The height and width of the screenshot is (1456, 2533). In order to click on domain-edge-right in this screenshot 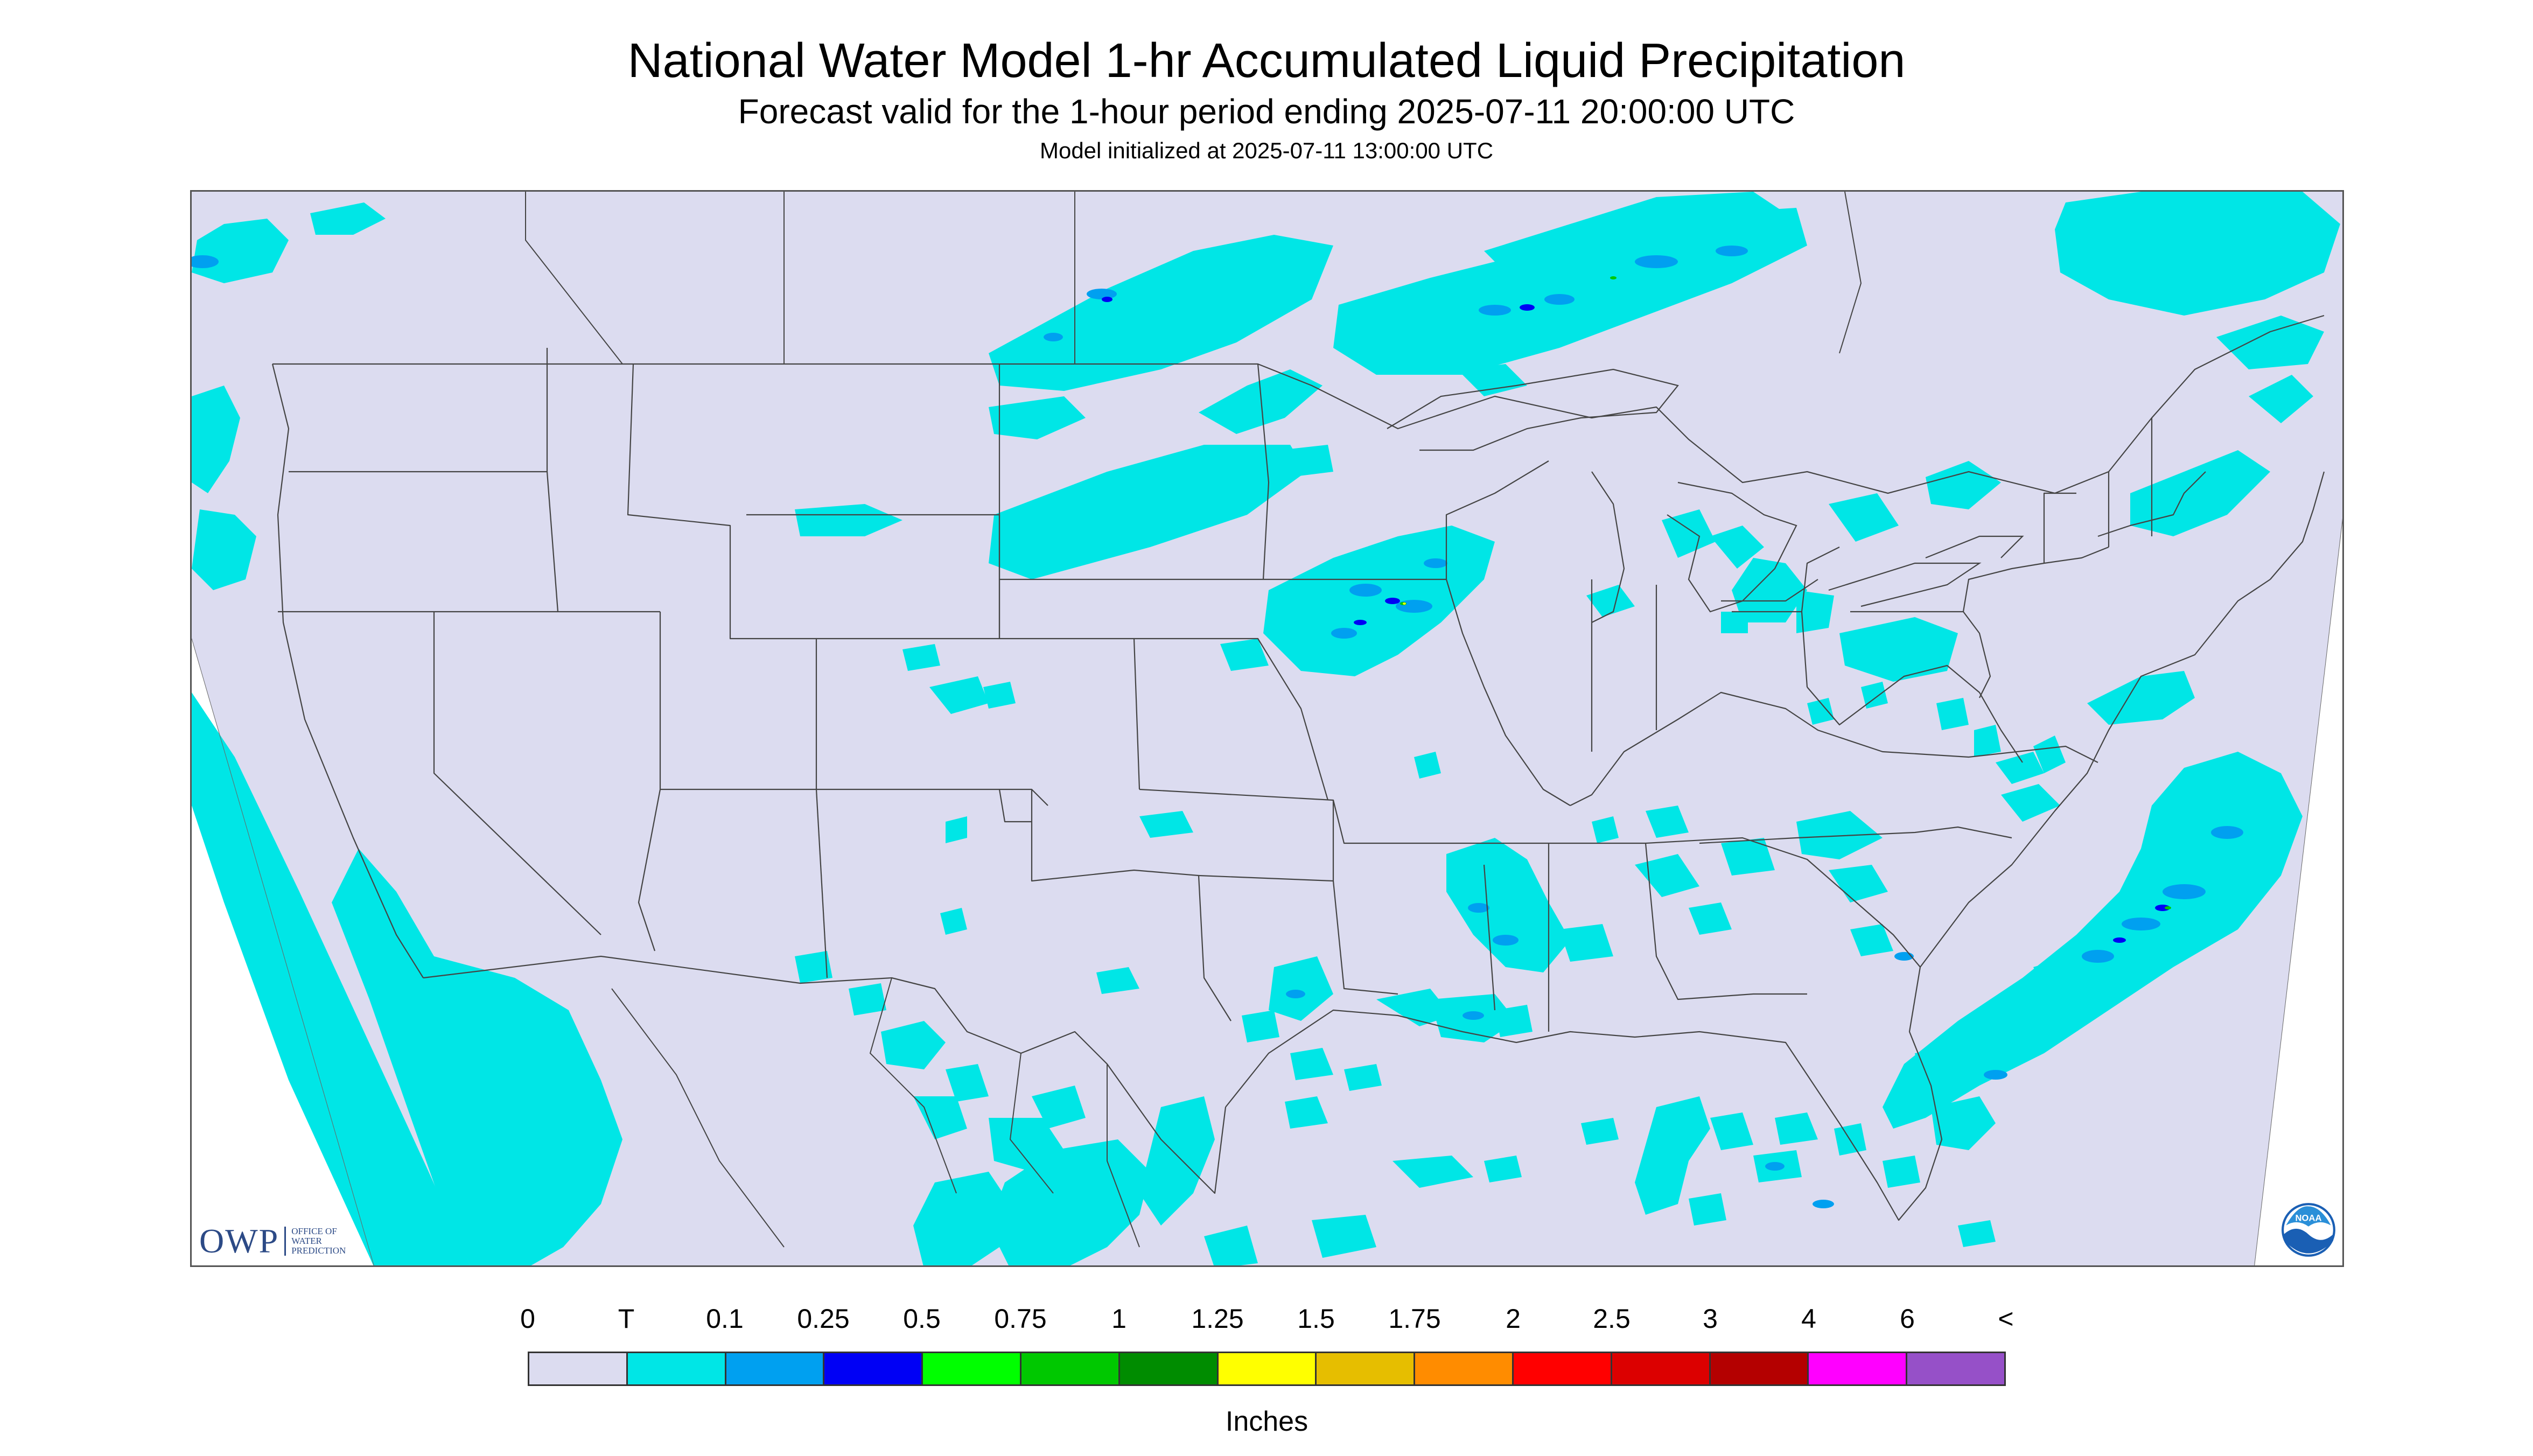, I will do `click(2298, 891)`.